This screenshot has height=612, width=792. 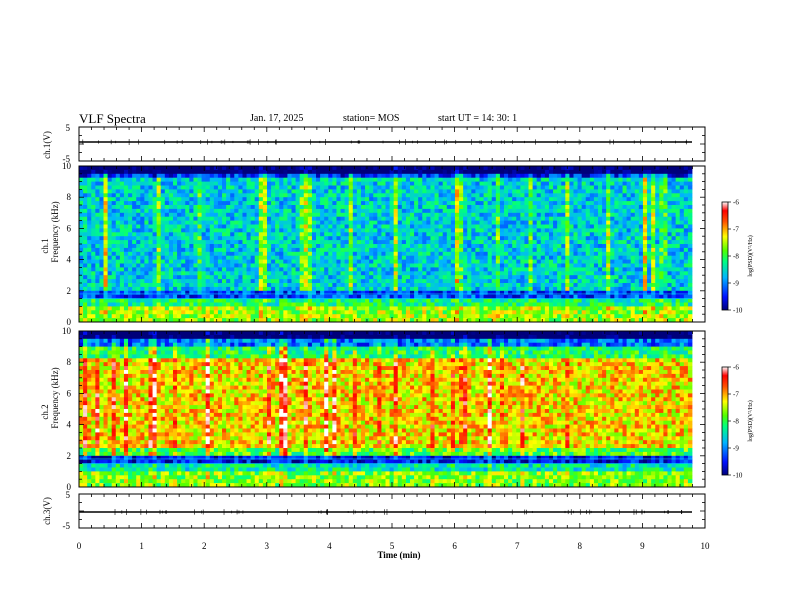 What do you see at coordinates (277, 118) in the screenshot?
I see `date-label: Jan. 17, 2025` at bounding box center [277, 118].